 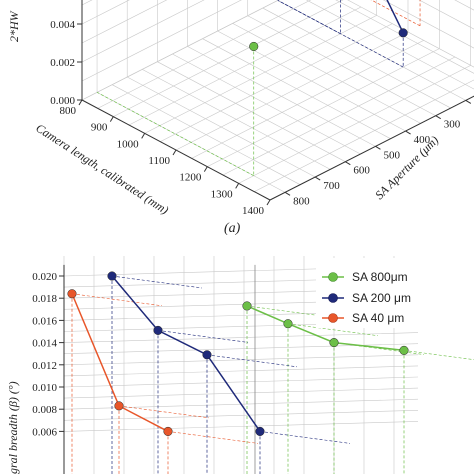 I want to click on top-panel-label: (a), so click(x=232, y=228).